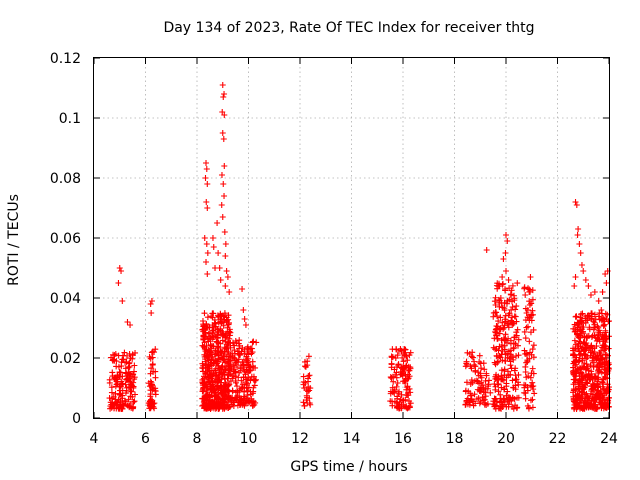 Image resolution: width=640 pixels, height=480 pixels. What do you see at coordinates (354, 439) in the screenshot?
I see `x-tick-labels: 4 6 8 10 12 14 16 18 20 22 24` at bounding box center [354, 439].